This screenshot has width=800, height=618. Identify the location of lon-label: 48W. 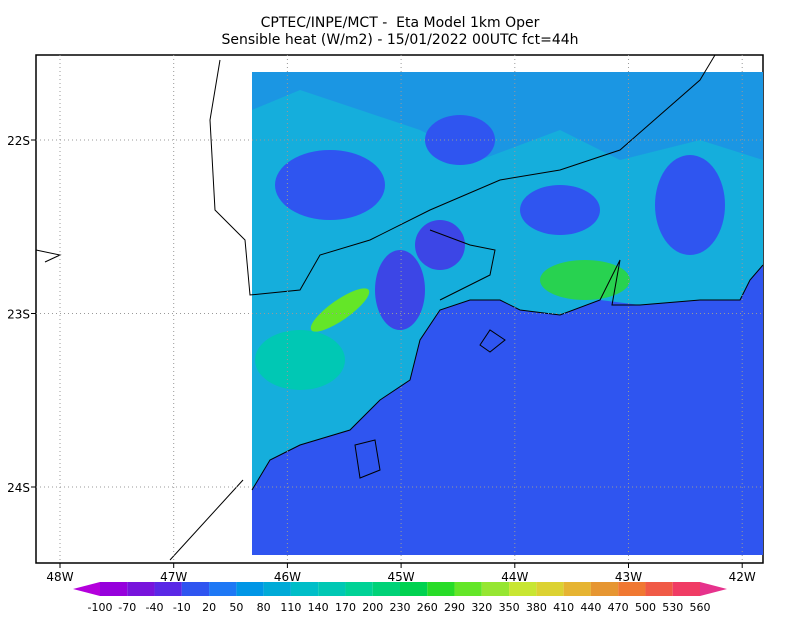
(59, 577).